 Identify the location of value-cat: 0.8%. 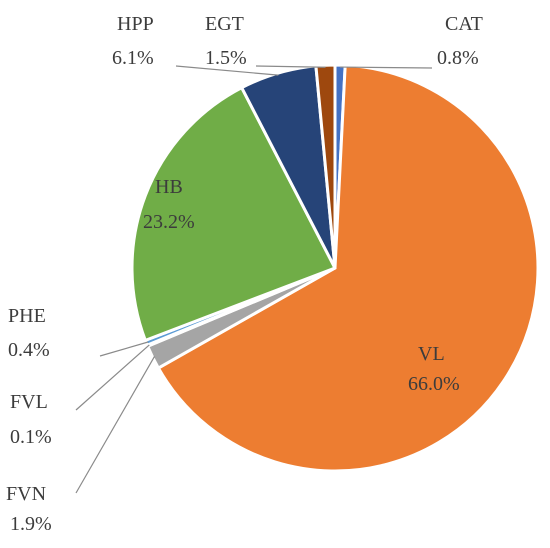
(458, 58).